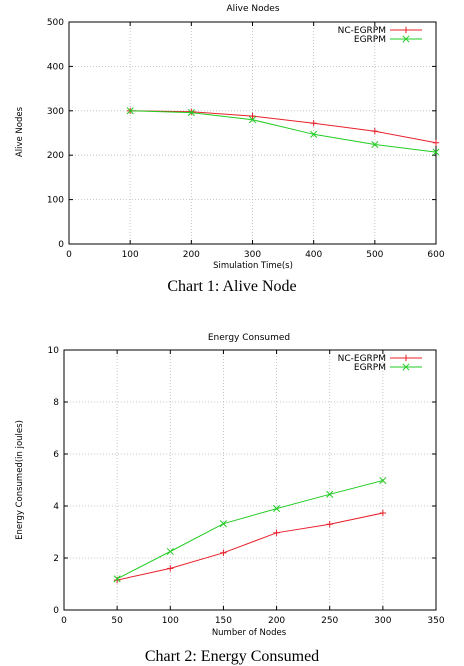  Describe the element at coordinates (55, 112) in the screenshot. I see `y-tick-label: 300` at that location.